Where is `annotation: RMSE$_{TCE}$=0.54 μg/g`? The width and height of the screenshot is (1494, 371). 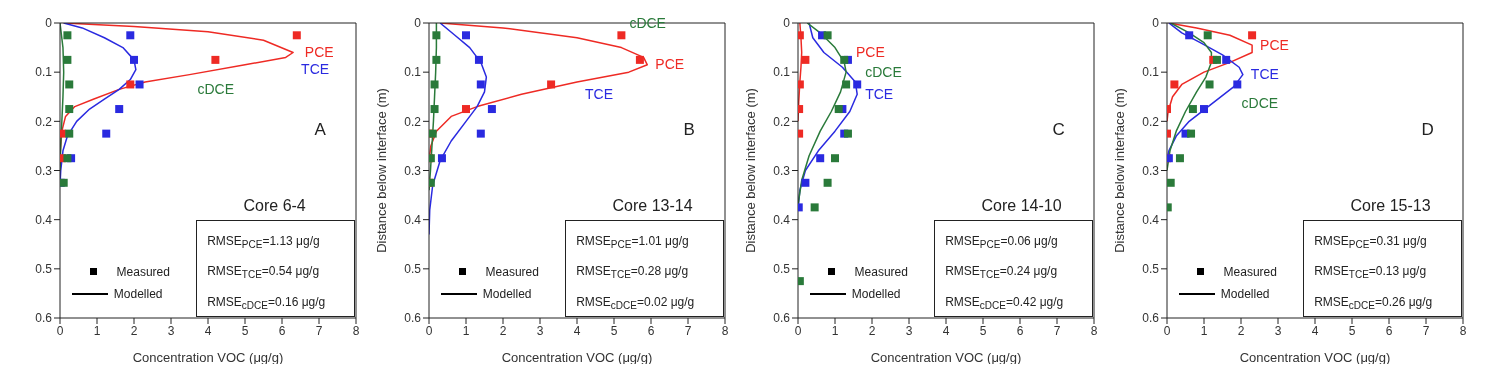
annotation: RMSE$_{TCE}$=0.54 μg/g is located at coordinates (264, 273).